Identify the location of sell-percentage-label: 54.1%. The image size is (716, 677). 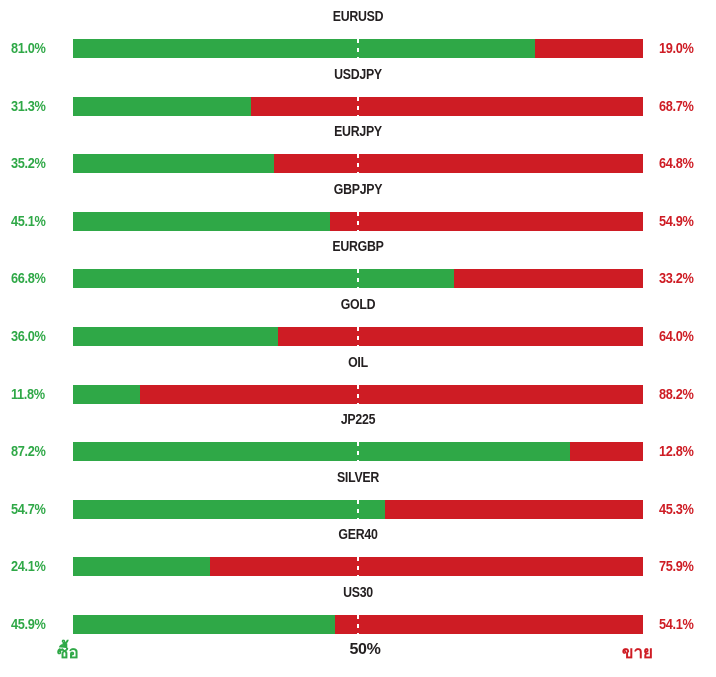
(676, 624).